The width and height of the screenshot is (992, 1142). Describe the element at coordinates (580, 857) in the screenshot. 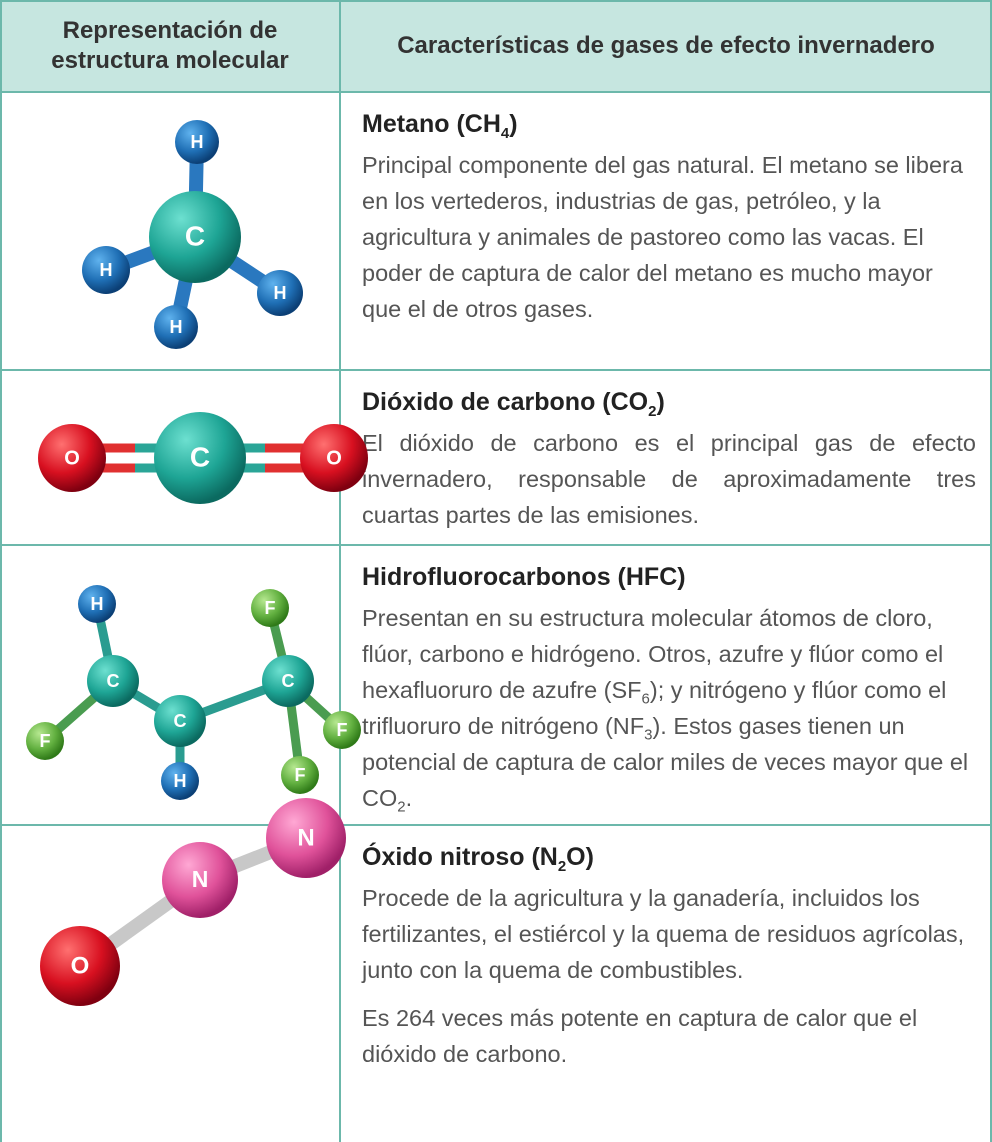

I see `text-run: O)` at that location.